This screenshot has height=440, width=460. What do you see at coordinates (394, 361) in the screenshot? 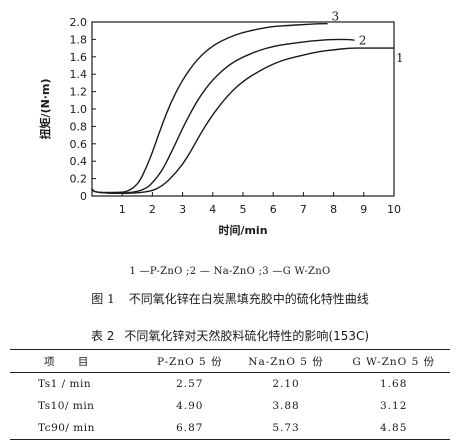
I see `header-gw-zno: G W-ZnO 5 份` at bounding box center [394, 361].